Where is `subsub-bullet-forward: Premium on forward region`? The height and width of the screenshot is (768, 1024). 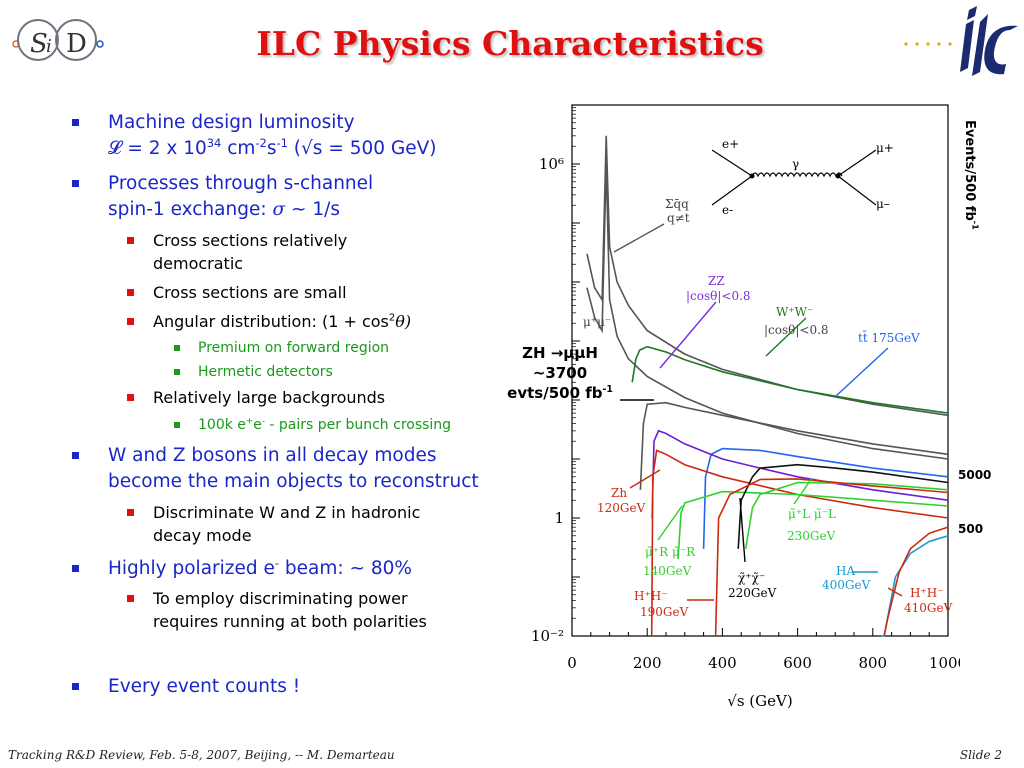 subsub-bullet-forward: Premium on forward region is located at coordinates (282, 348).